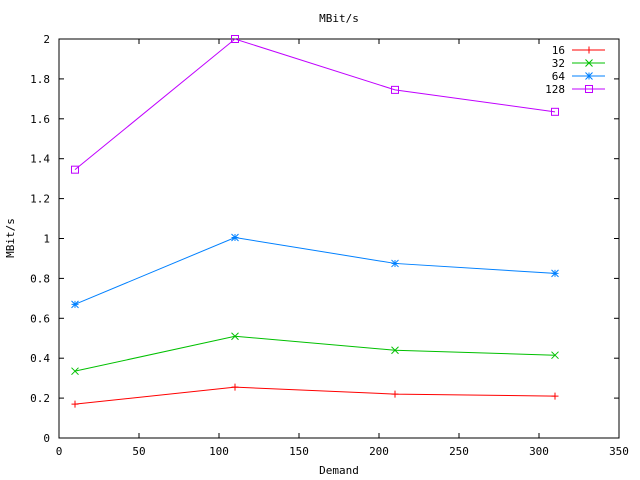  I want to click on legend-label: 16, so click(558, 50).